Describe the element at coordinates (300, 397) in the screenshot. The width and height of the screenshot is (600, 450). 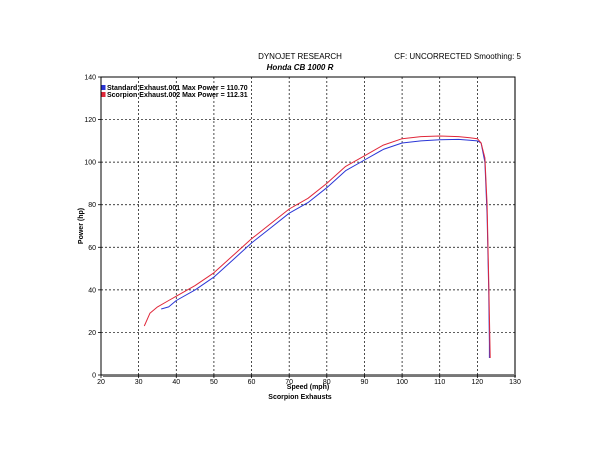
I see `footer-label: Scorpion Exhausts` at that location.